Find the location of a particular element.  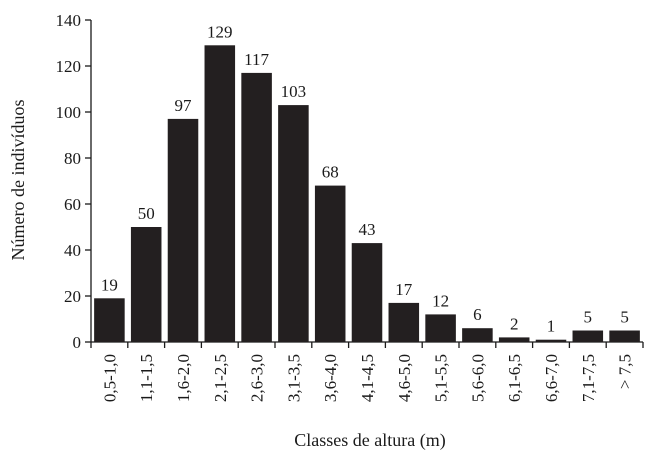

x-tick-label: 2,1-2,5 is located at coordinates (220, 378).